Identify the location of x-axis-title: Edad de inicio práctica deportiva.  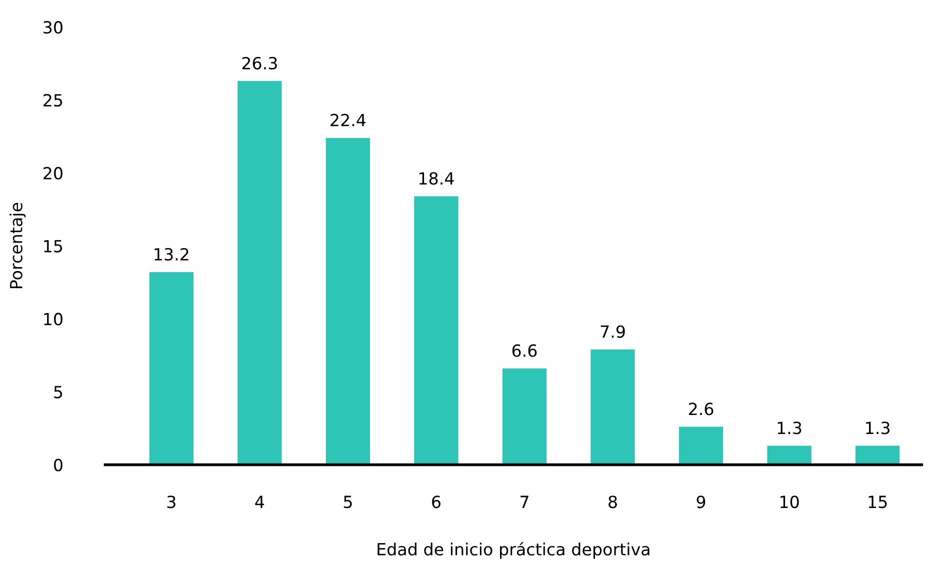
(514, 550).